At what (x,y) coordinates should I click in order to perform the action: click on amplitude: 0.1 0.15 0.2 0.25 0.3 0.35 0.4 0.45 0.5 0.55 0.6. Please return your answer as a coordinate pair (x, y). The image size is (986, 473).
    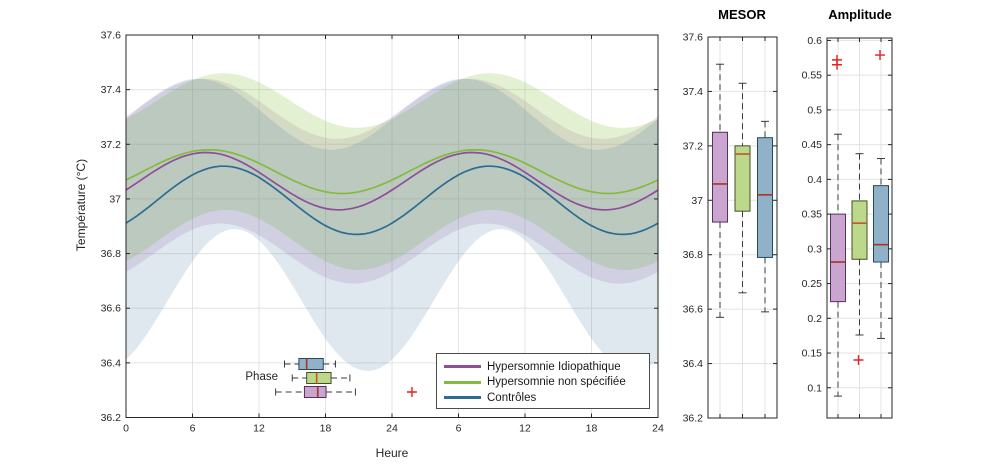
    Looking at the image, I should click on (847, 227).